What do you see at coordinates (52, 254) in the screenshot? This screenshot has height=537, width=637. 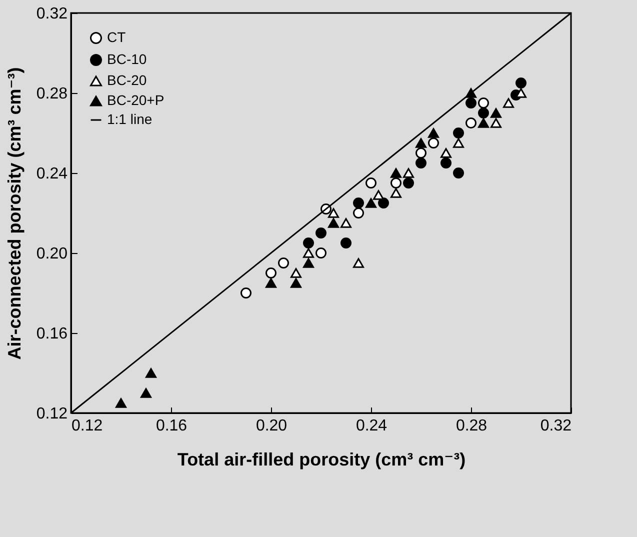 I see `y-tick-label: 0.20` at bounding box center [52, 254].